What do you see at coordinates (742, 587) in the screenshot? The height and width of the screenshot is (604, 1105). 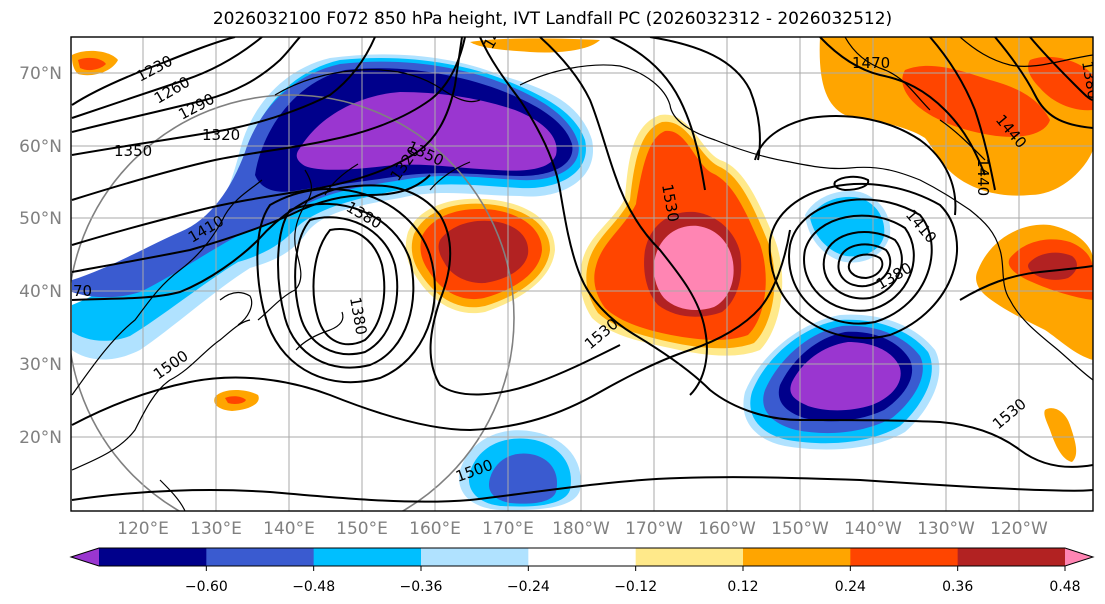 I see `colorbar-tick-label: 0.12` at bounding box center [742, 587].